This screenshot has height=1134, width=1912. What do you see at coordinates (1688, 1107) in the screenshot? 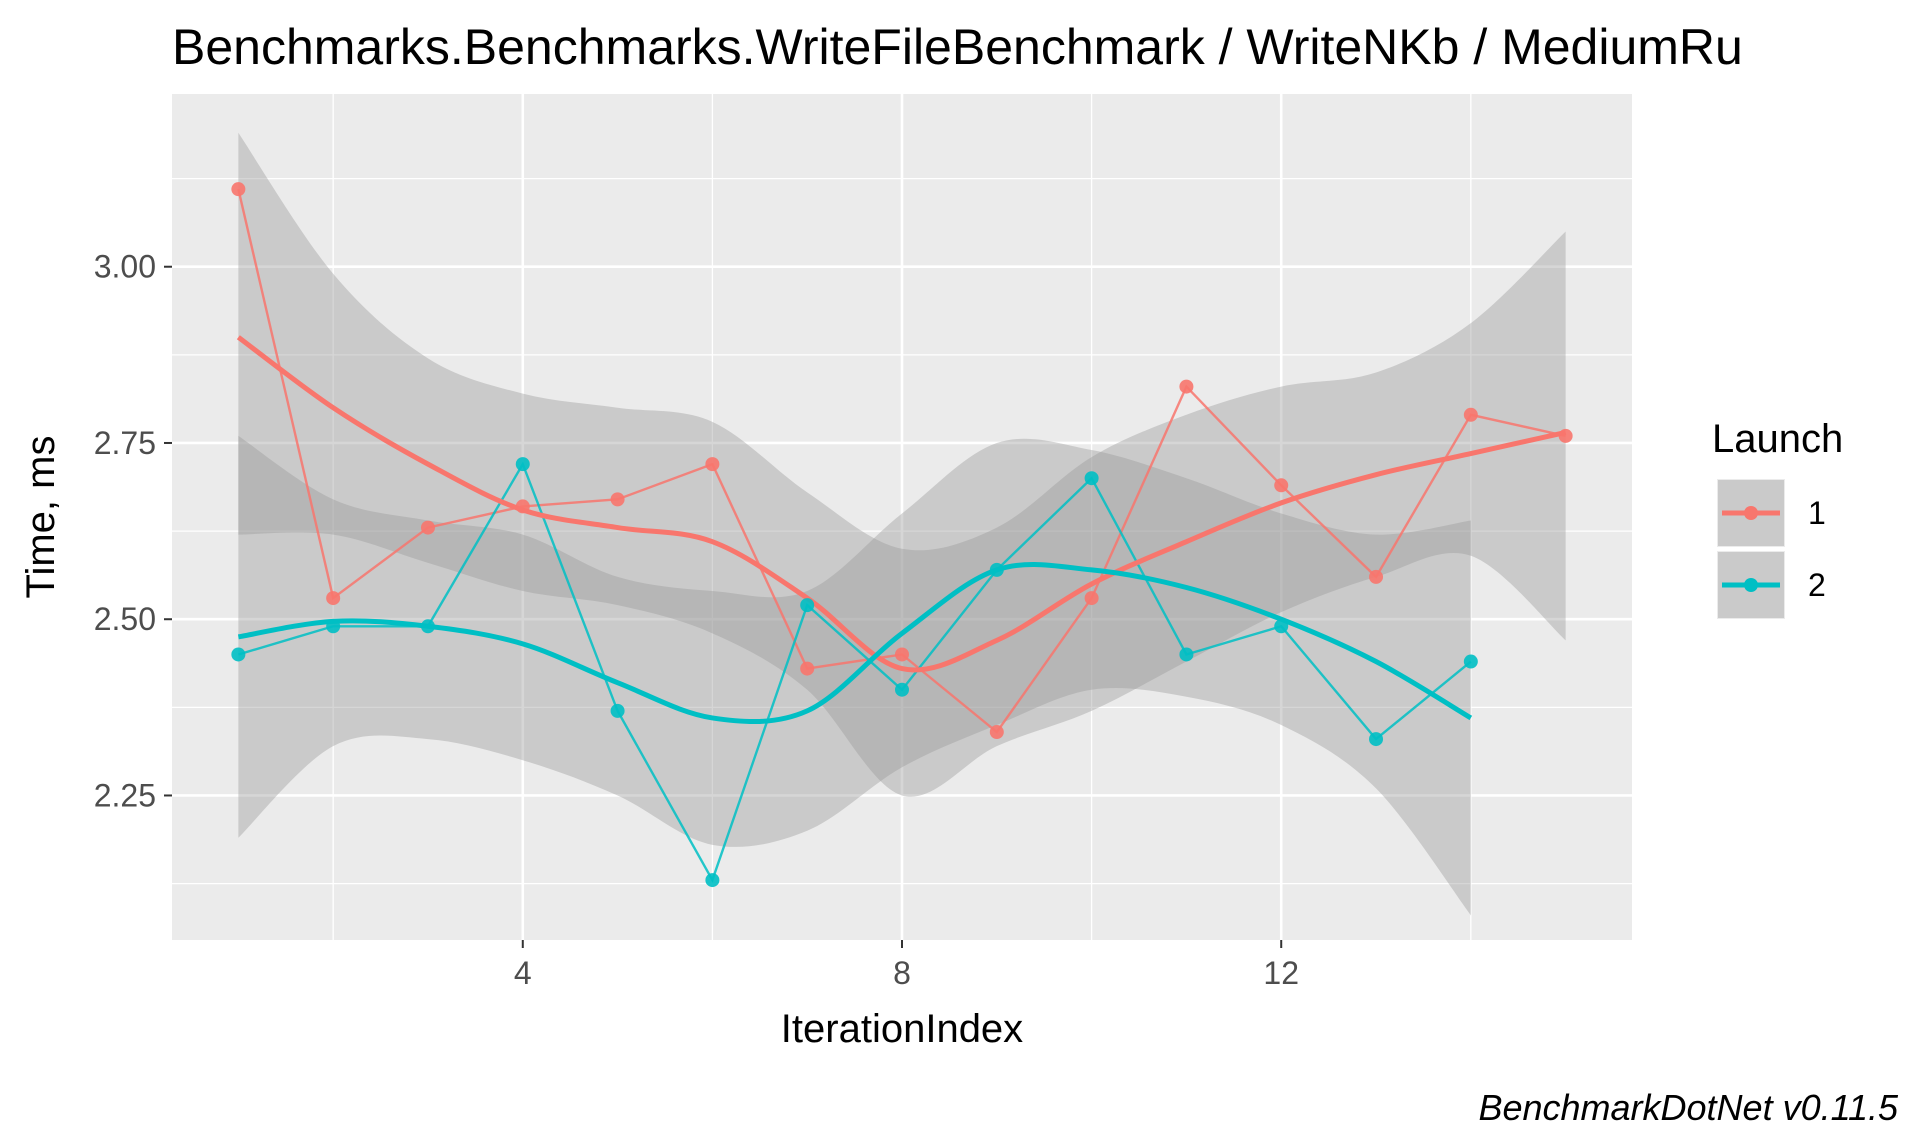
I see `caption: BenchmarkDotNet v0.11.5` at bounding box center [1688, 1107].